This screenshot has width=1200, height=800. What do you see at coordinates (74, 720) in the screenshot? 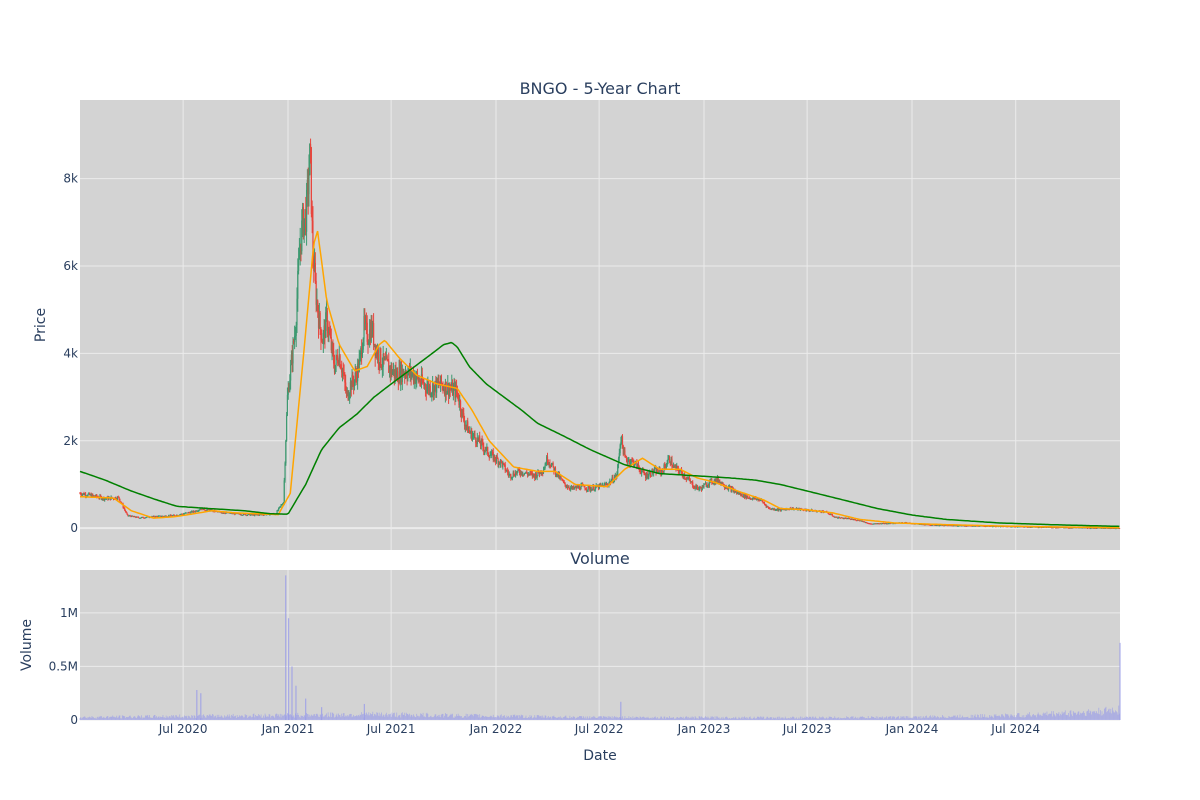
I see `volume-tick-label: 0` at bounding box center [74, 720].